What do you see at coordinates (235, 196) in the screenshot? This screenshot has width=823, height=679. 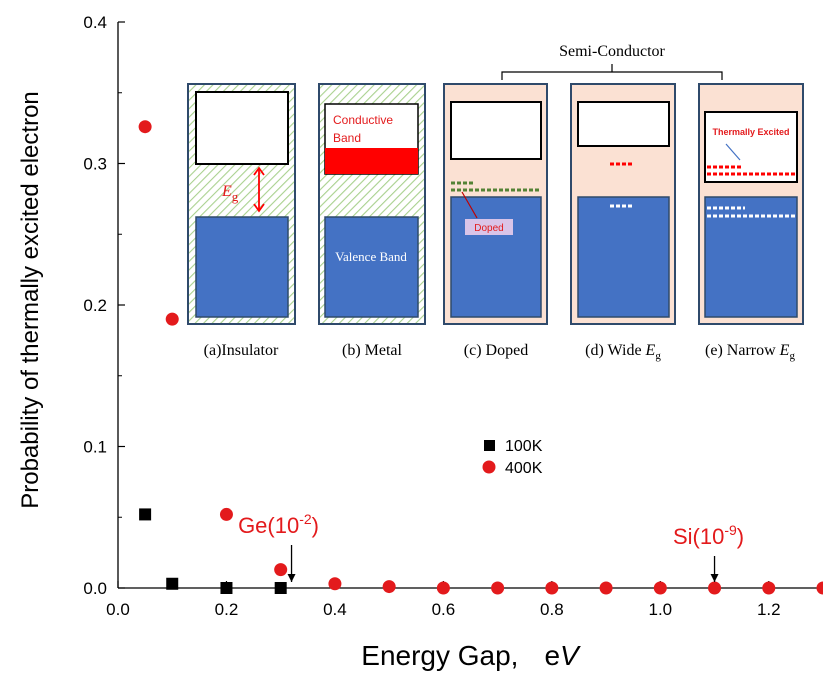 I see `gap-label-sub: g` at bounding box center [235, 196].